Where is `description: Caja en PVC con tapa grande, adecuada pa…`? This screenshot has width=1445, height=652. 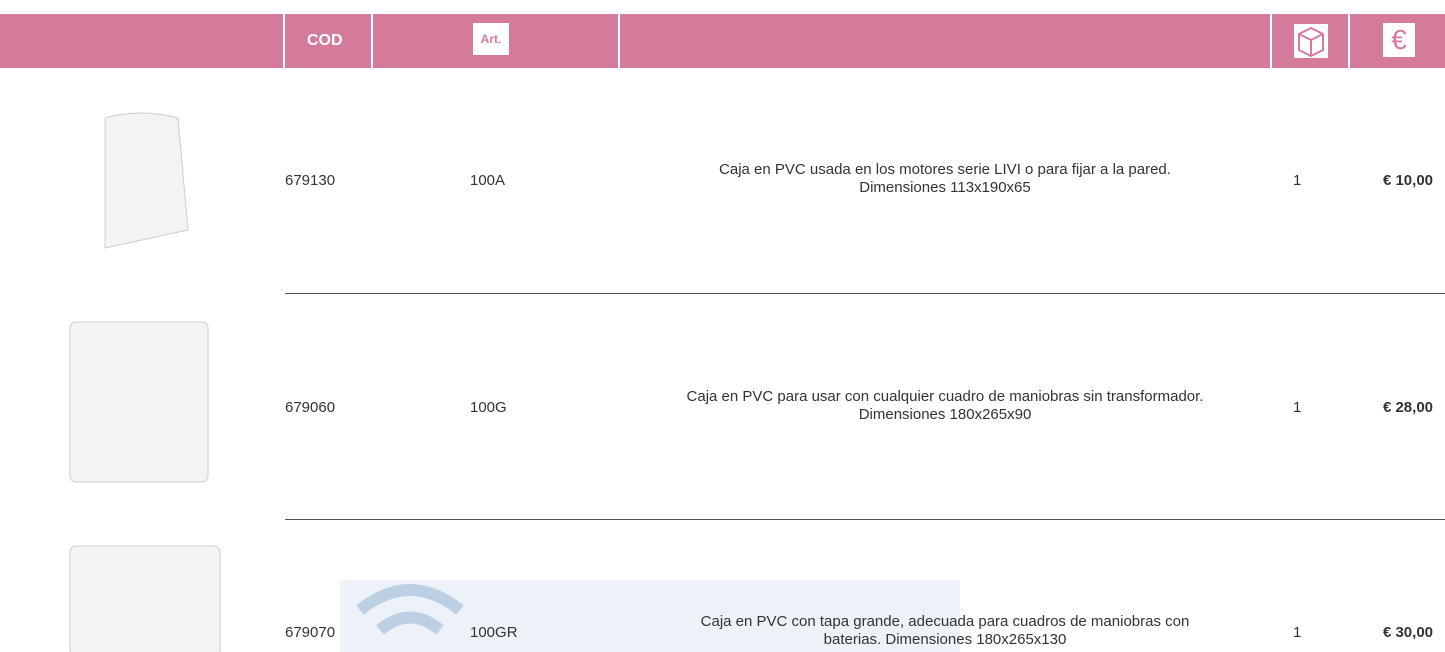 description: Caja en PVC con tapa grande, adecuada pa… is located at coordinates (945, 631).